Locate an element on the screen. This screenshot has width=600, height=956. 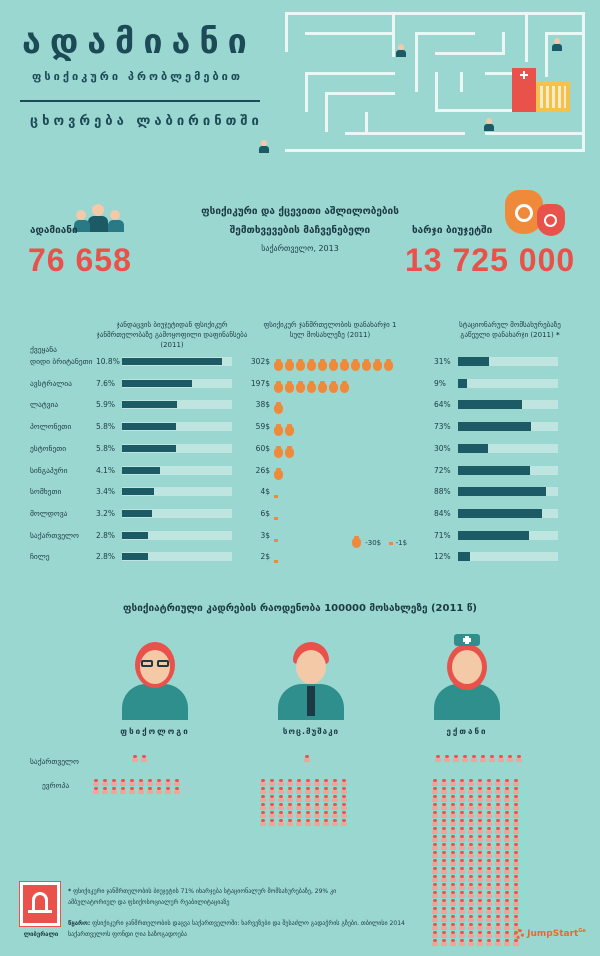
per-capita-value: 302$ is located at coordinates (260, 361).